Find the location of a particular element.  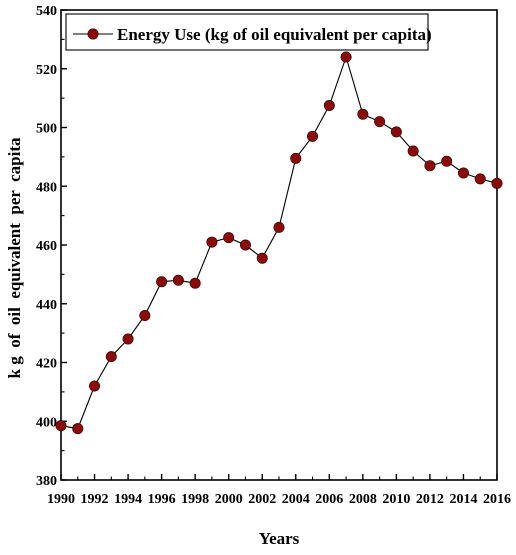

x-tick-label: 2000 is located at coordinates (229, 499).